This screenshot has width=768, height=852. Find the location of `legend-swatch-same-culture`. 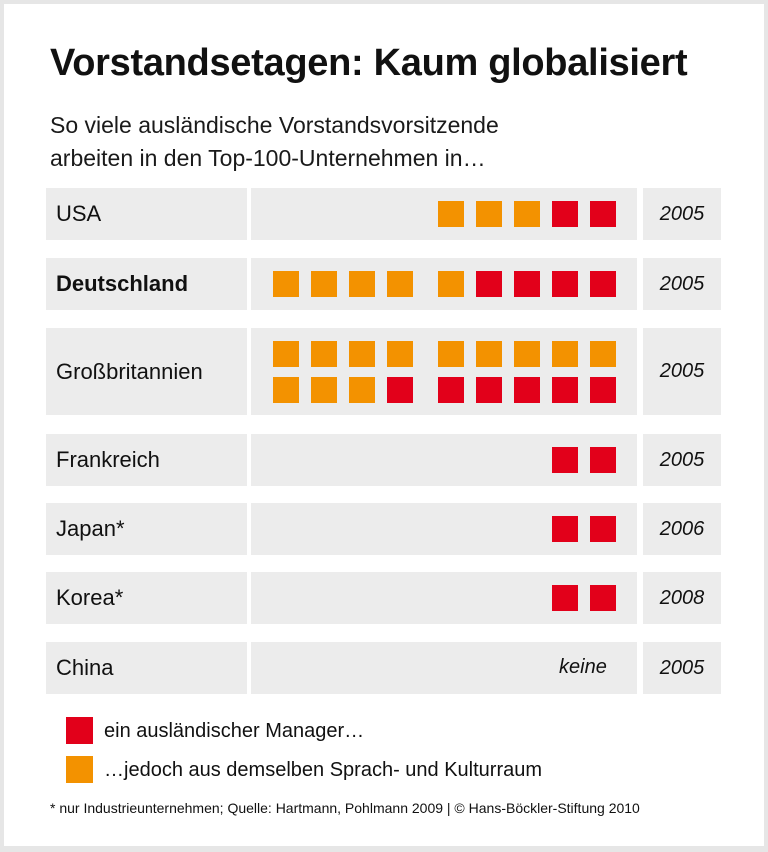

legend-swatch-same-culture is located at coordinates (79, 769).